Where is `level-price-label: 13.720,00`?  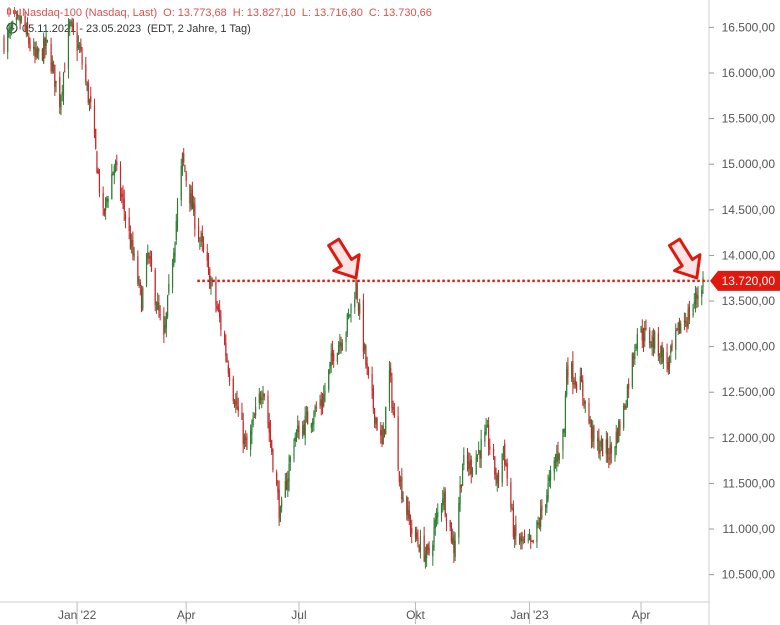
level-price-label: 13.720,00 is located at coordinates (749, 281).